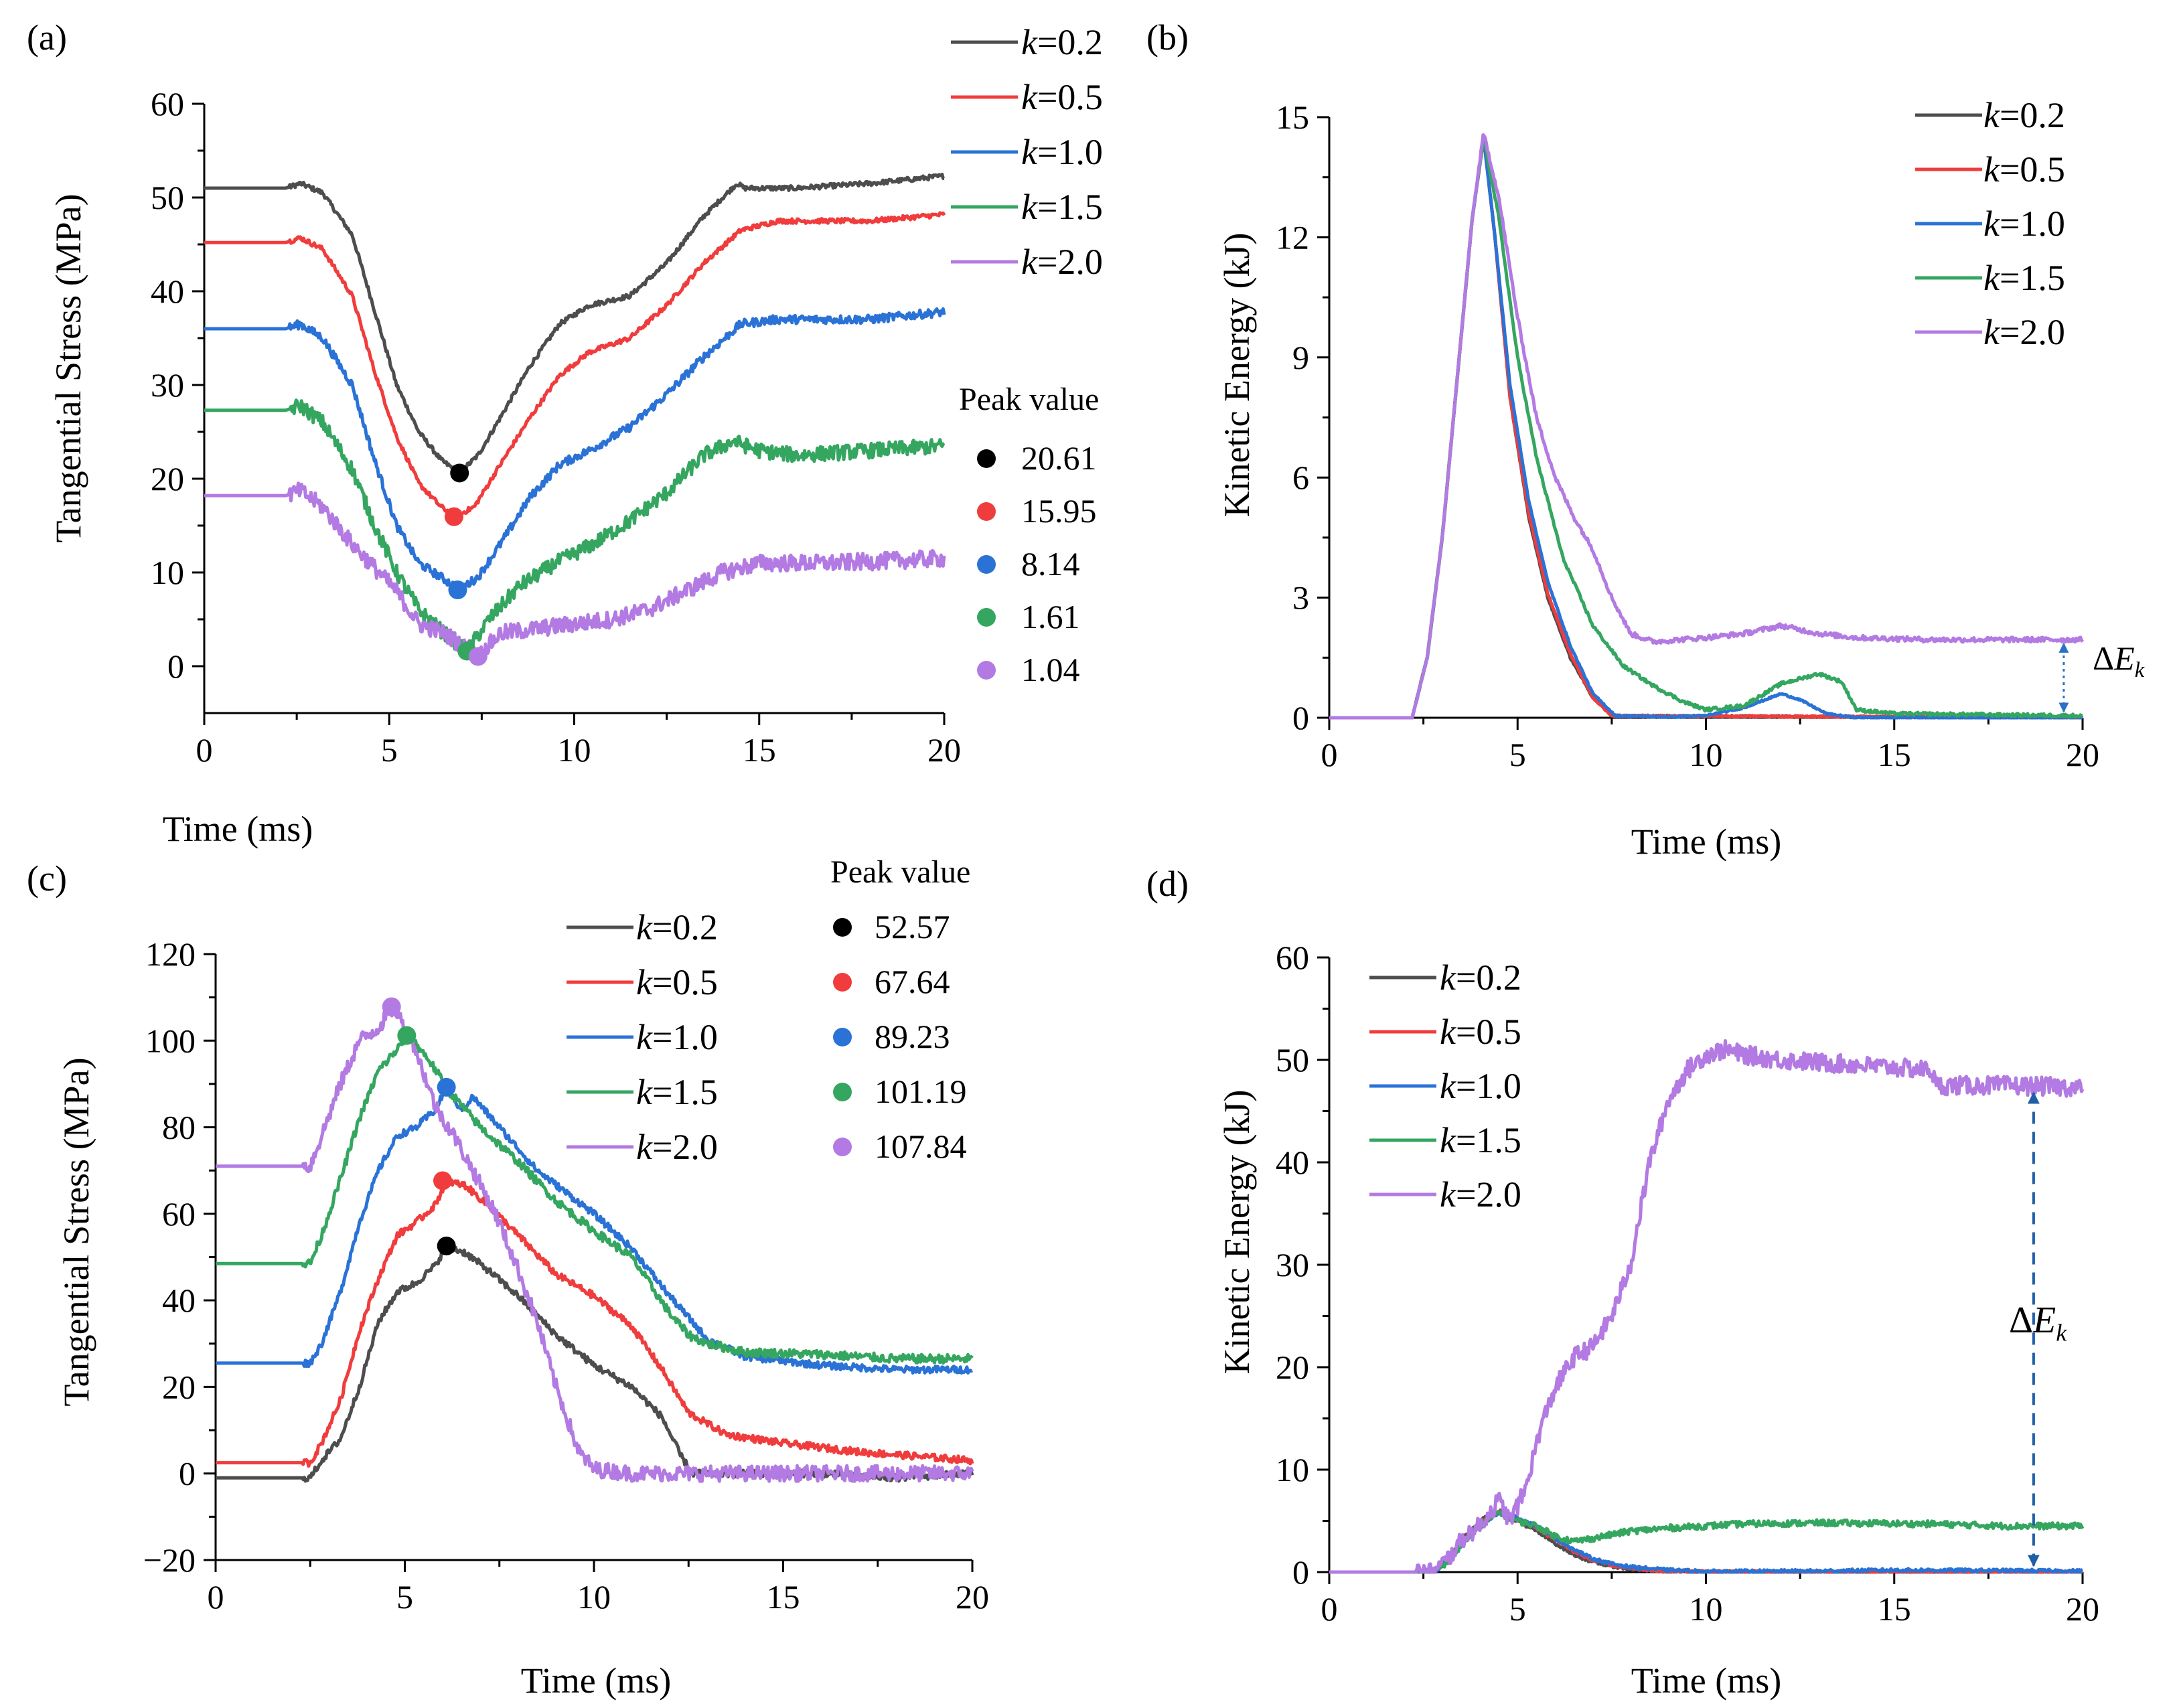 The image size is (2175, 1708). I want to click on peak-value: 8.14, so click(1050, 564).